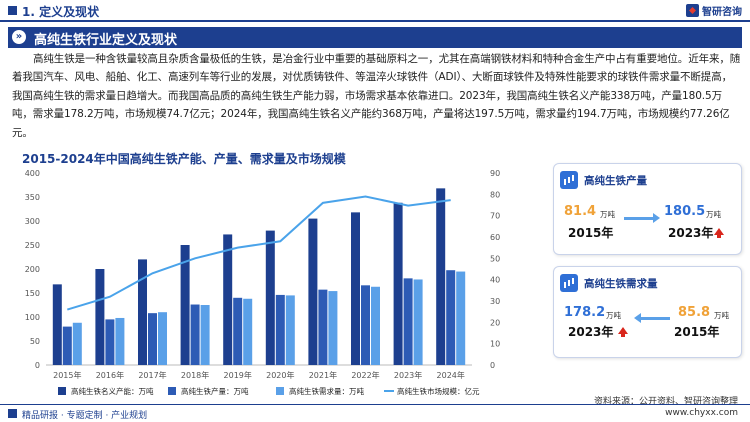  I want to click on legend-label-2: 高纯生铁产量：万吨, so click(215, 391).